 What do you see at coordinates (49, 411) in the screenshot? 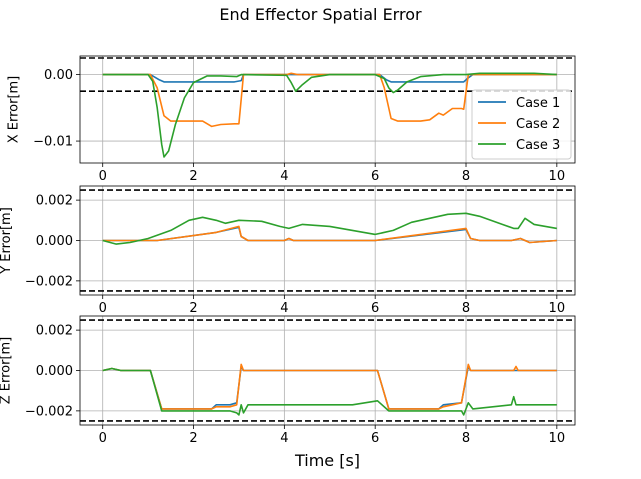
I see `z-error-ytick-label: −0.002` at bounding box center [49, 411].